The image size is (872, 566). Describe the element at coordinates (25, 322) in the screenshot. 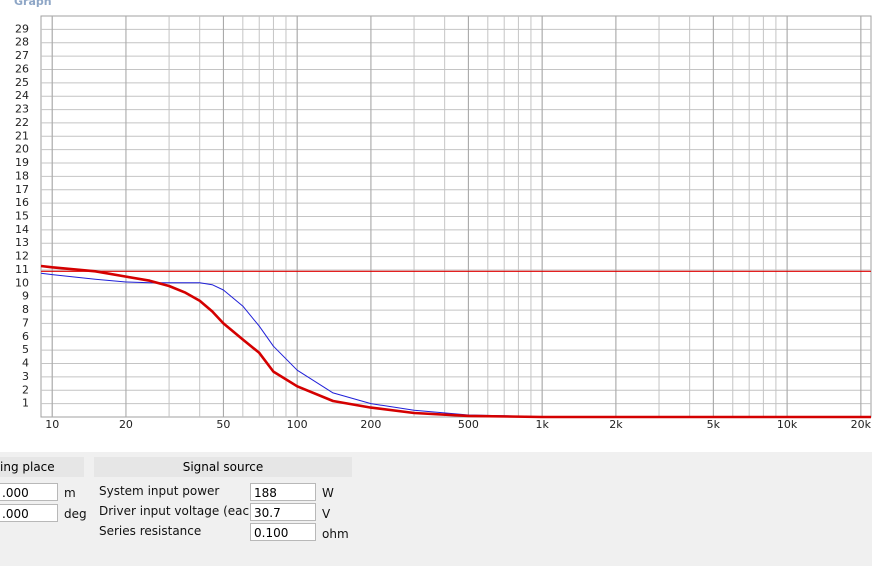

I see `y-tick-label: 7` at that location.